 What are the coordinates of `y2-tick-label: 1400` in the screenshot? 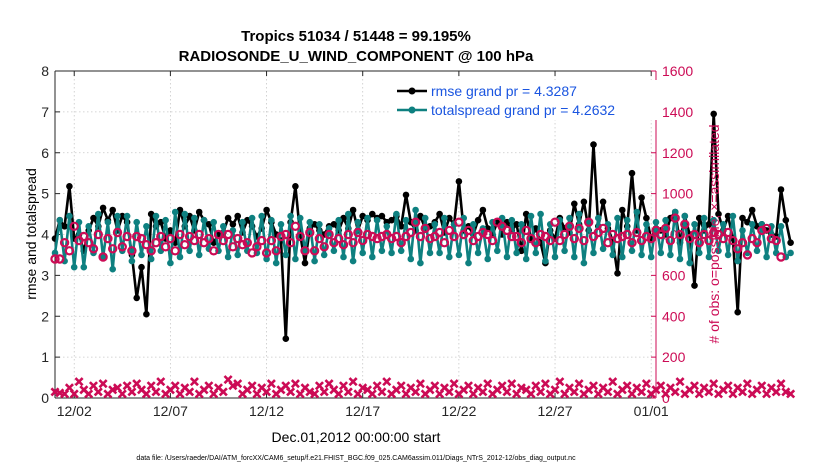 It's located at (677, 112).